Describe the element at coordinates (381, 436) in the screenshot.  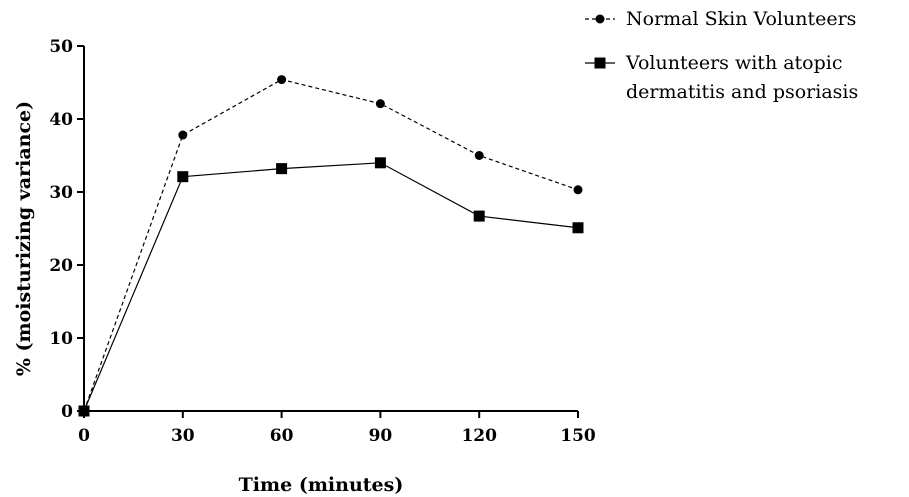
I see `x-tick-label: 90` at that location.